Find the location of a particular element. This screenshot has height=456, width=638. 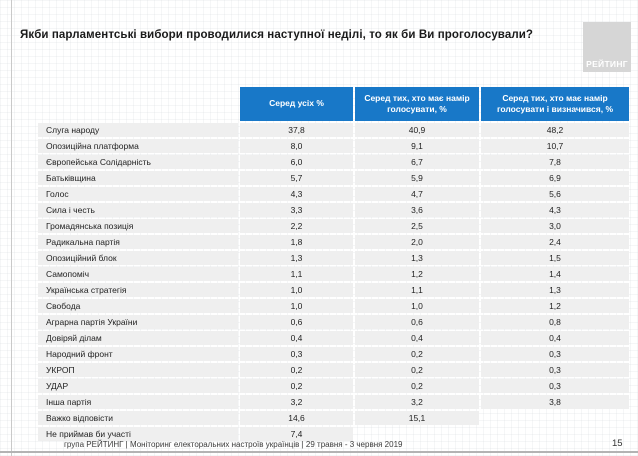

value-cell: 3,0 is located at coordinates (555, 226).